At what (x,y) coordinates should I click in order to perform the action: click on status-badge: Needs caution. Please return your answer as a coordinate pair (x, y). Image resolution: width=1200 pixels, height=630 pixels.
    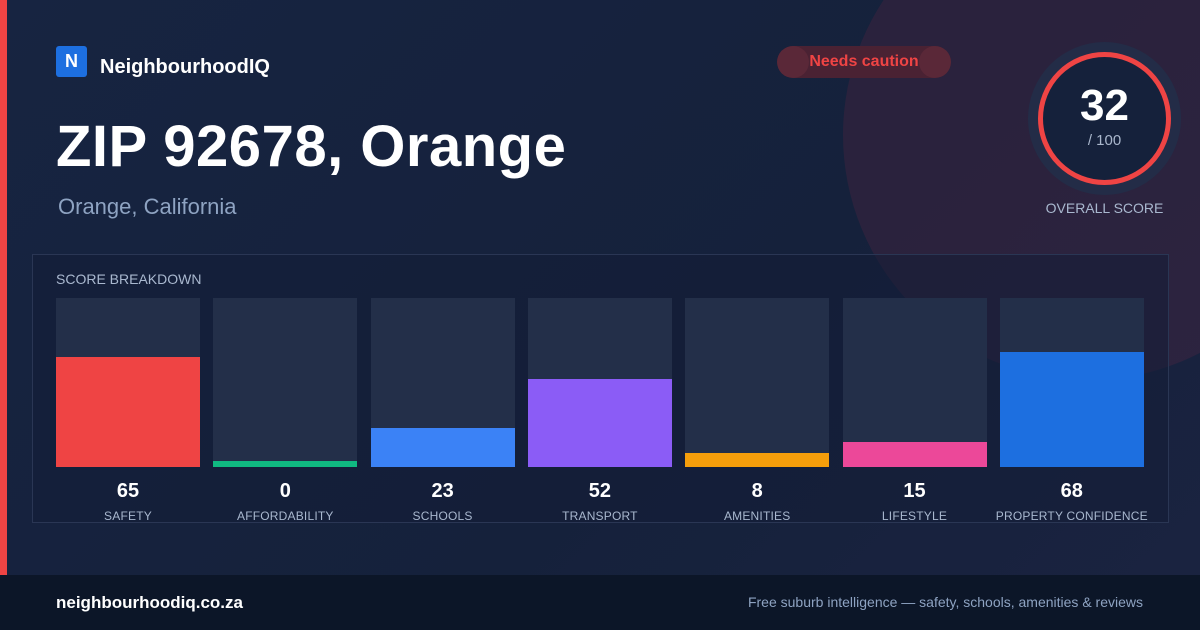
    Looking at the image, I should click on (864, 62).